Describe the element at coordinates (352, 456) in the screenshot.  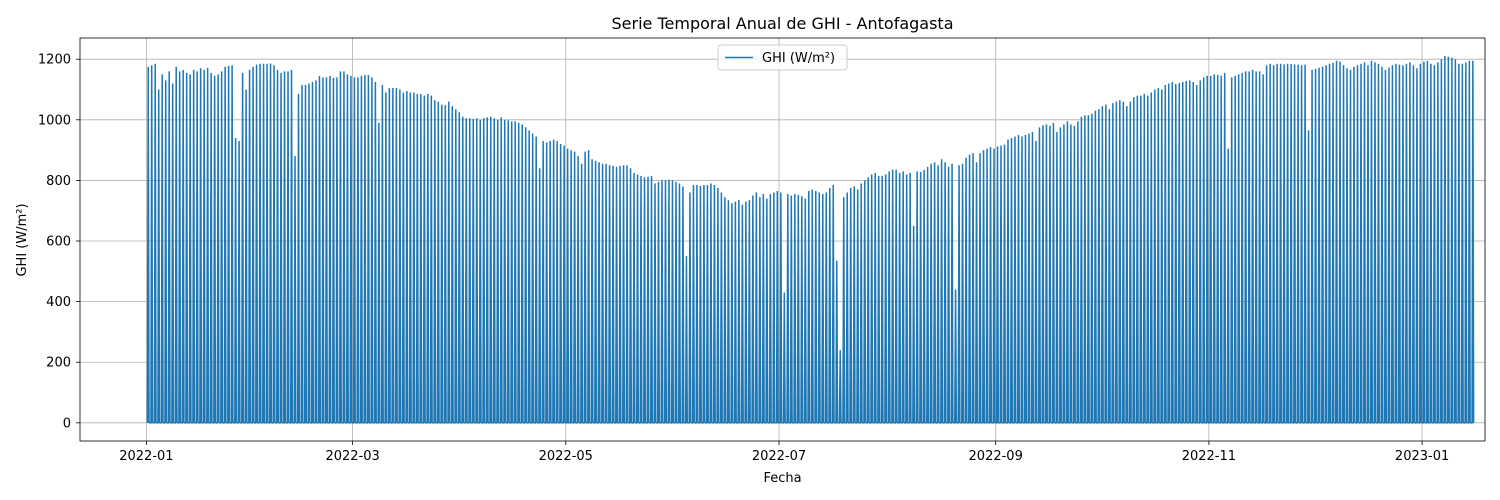
I see `x-tick-label: 2022-03` at that location.